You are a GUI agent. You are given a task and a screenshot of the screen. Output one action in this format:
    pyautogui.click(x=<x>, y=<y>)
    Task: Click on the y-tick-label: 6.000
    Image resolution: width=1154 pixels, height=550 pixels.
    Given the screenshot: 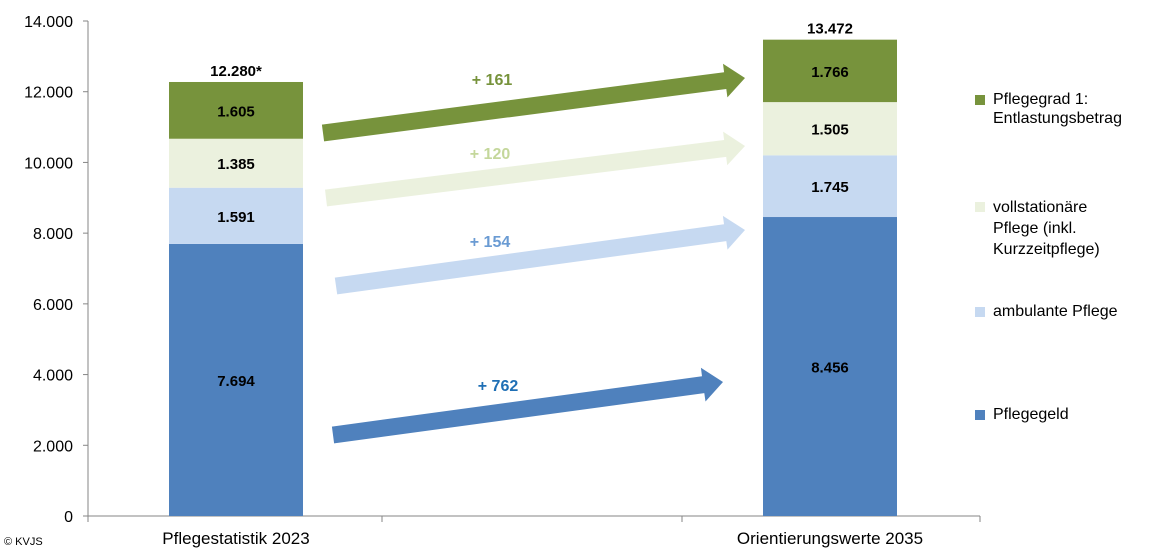 What is the action you would take?
    pyautogui.click(x=53, y=305)
    